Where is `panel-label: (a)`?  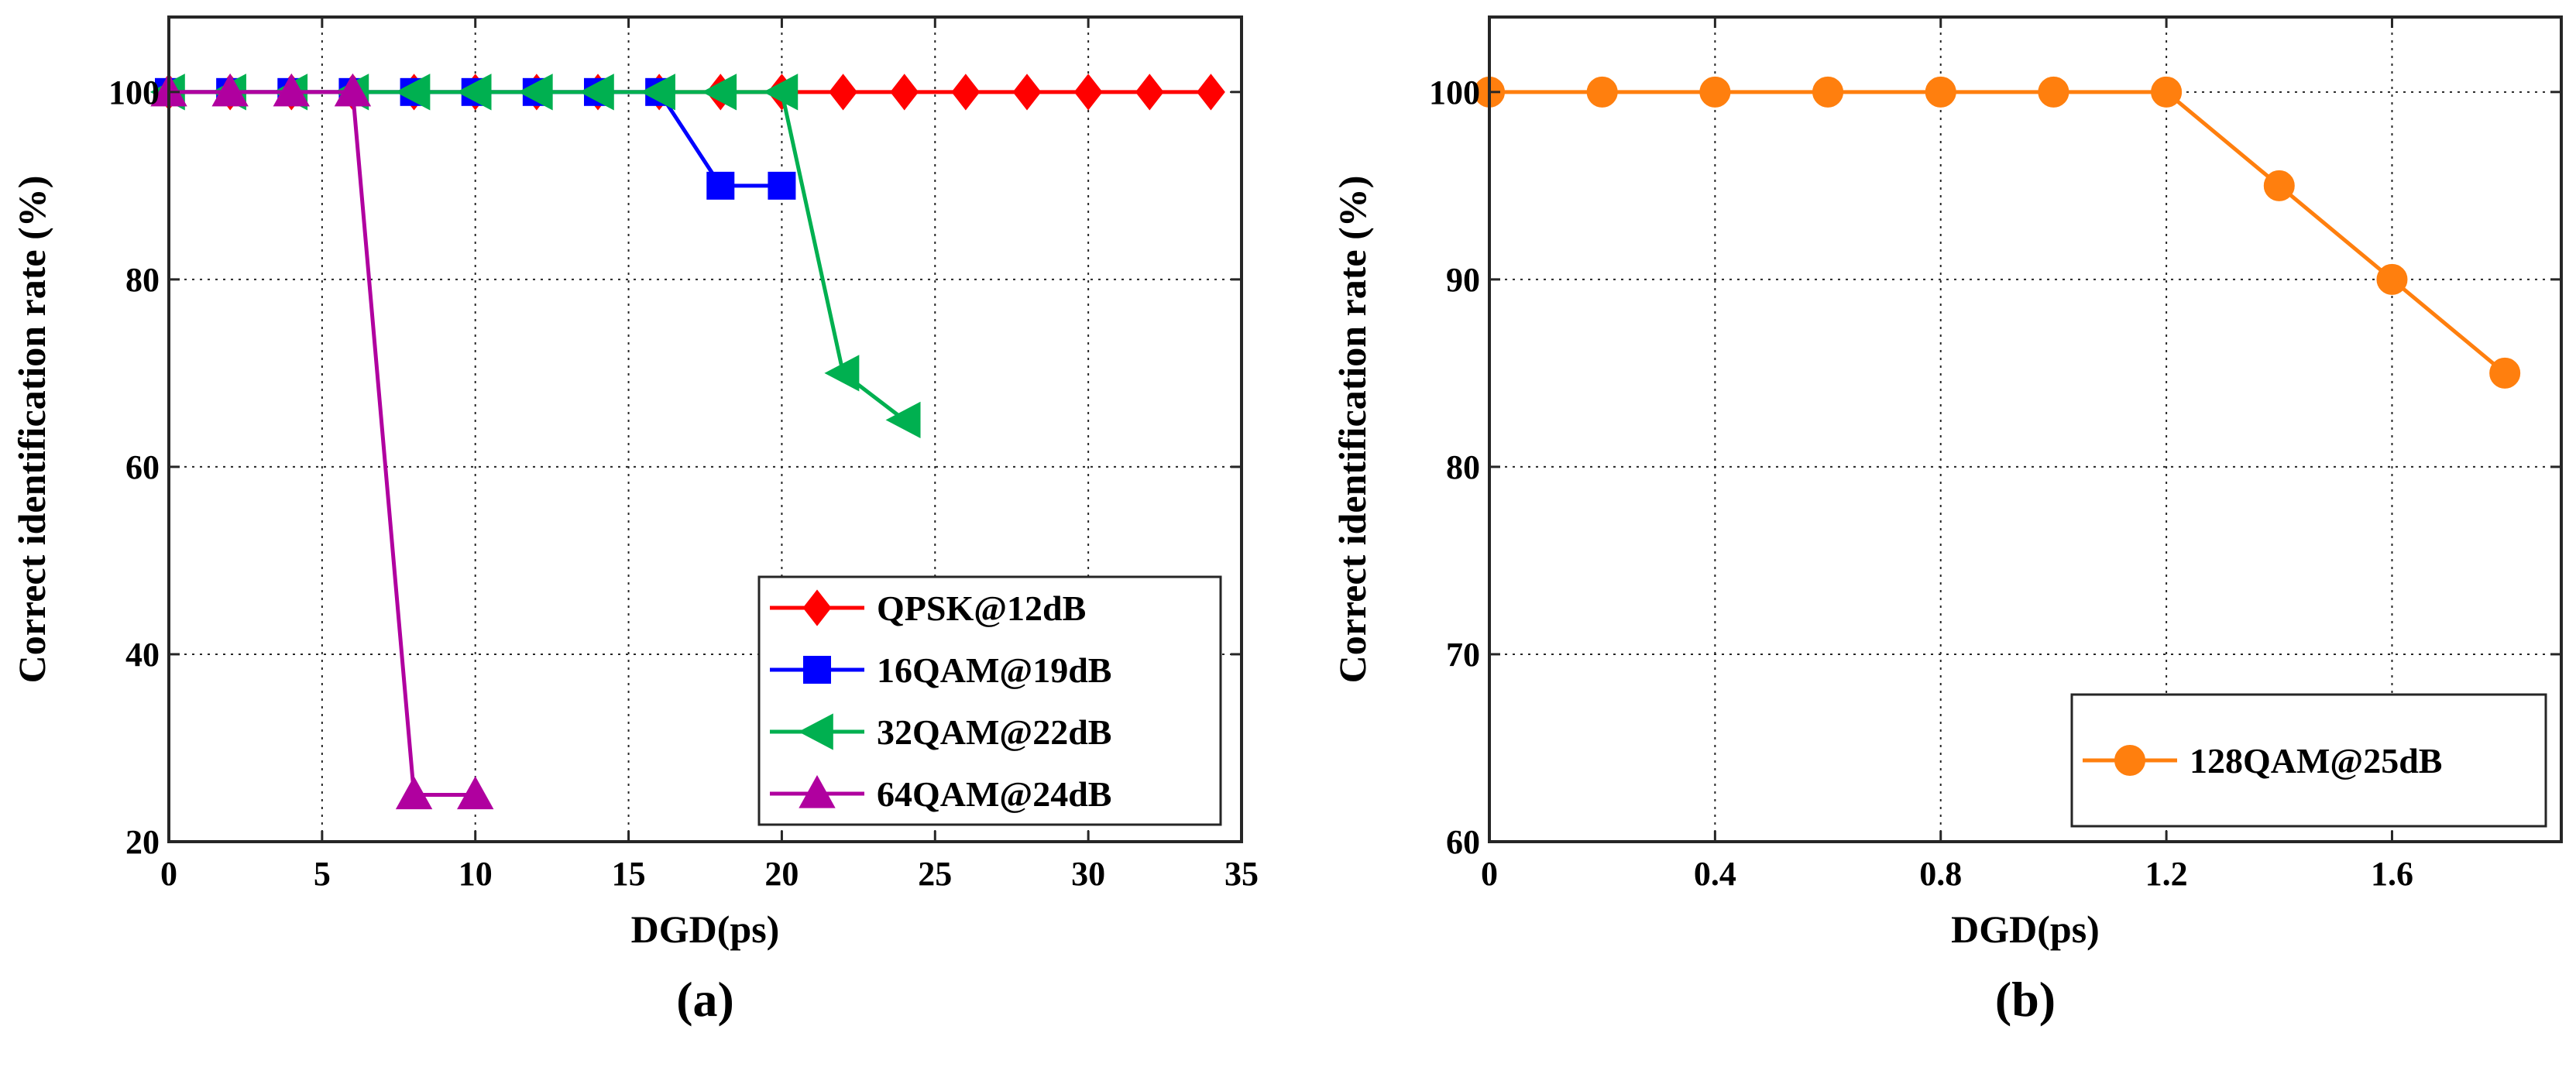 panel-label: (a) is located at coordinates (705, 999).